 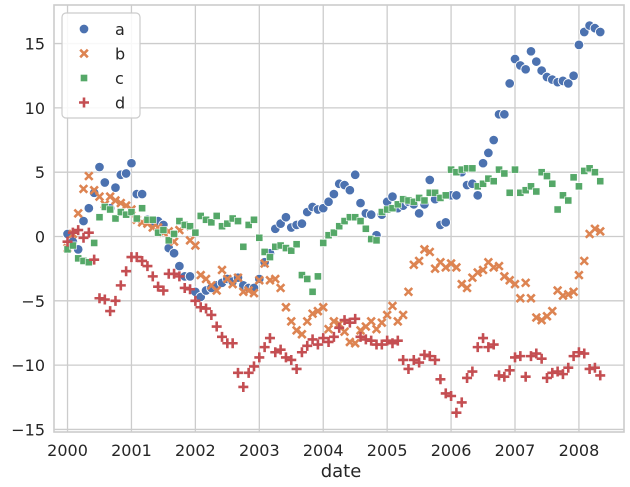 I want to click on x-tick-label: 2007, so click(x=515, y=450).